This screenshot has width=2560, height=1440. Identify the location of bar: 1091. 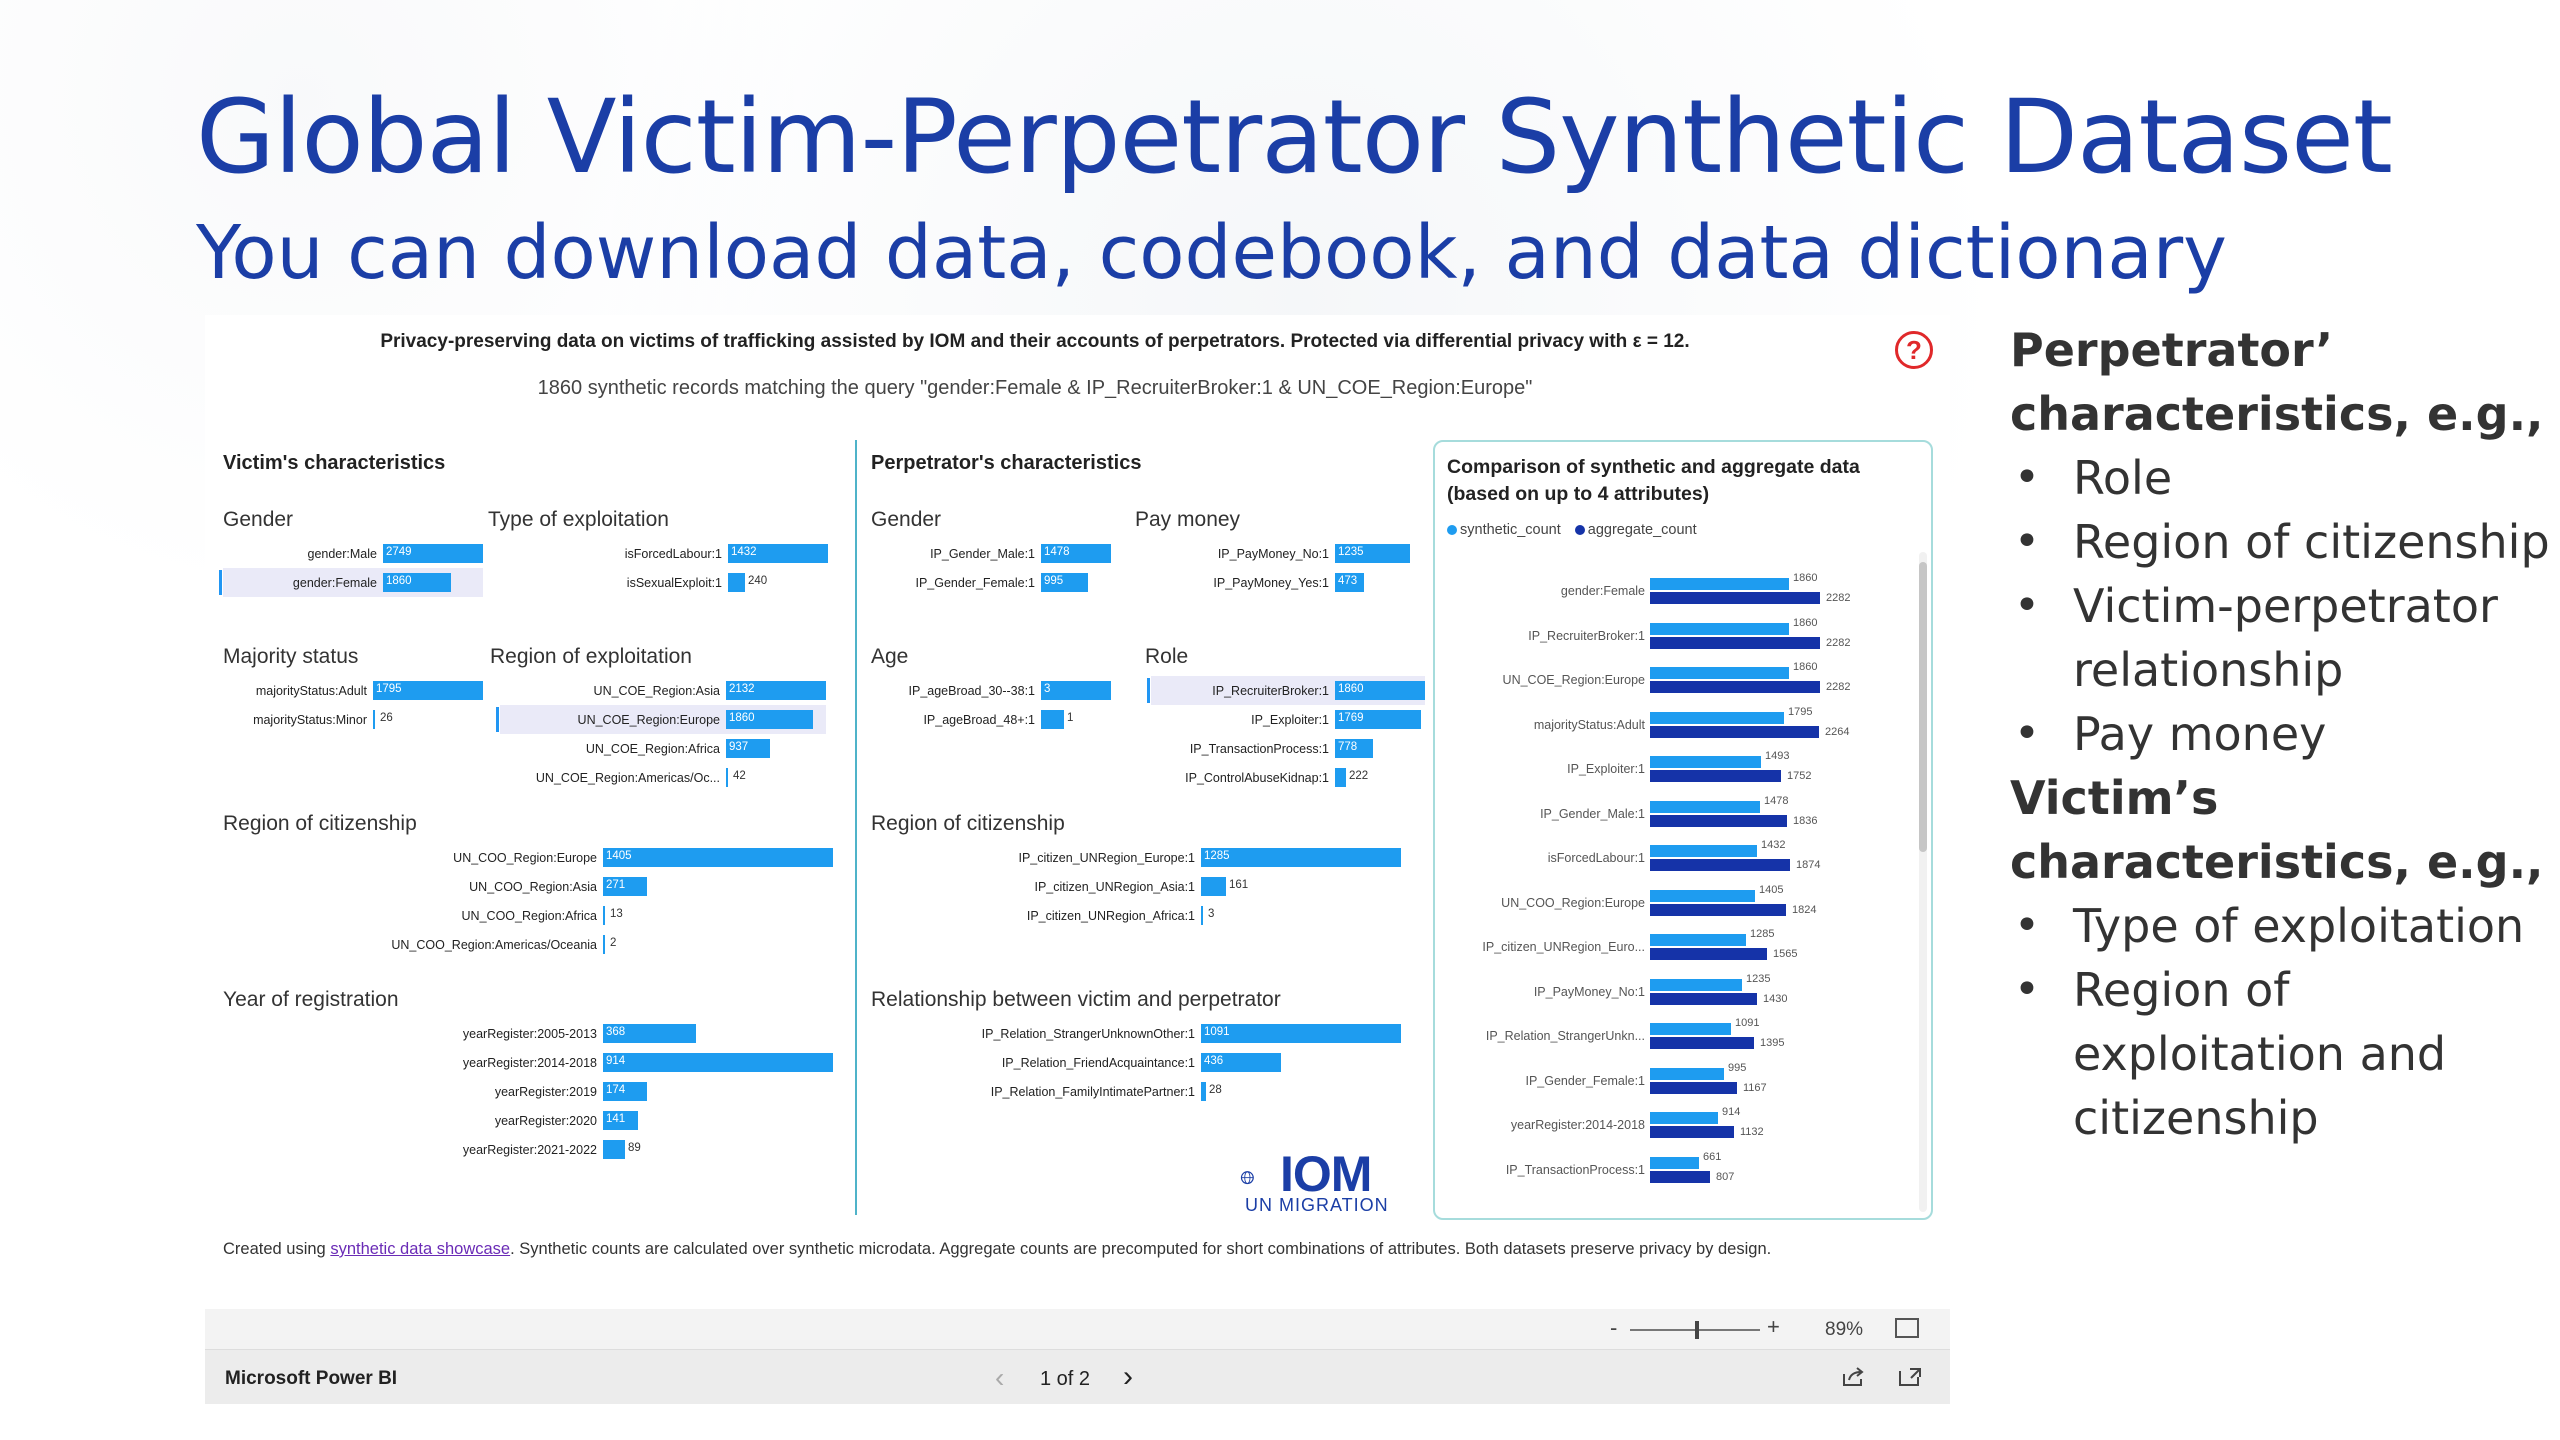
(1301, 1033).